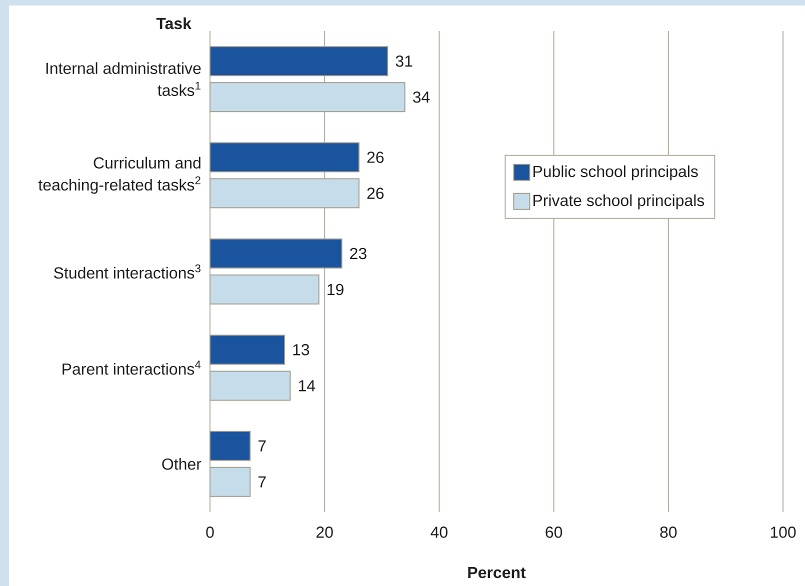  What do you see at coordinates (497, 572) in the screenshot?
I see `x-axis-title: Percent` at bounding box center [497, 572].